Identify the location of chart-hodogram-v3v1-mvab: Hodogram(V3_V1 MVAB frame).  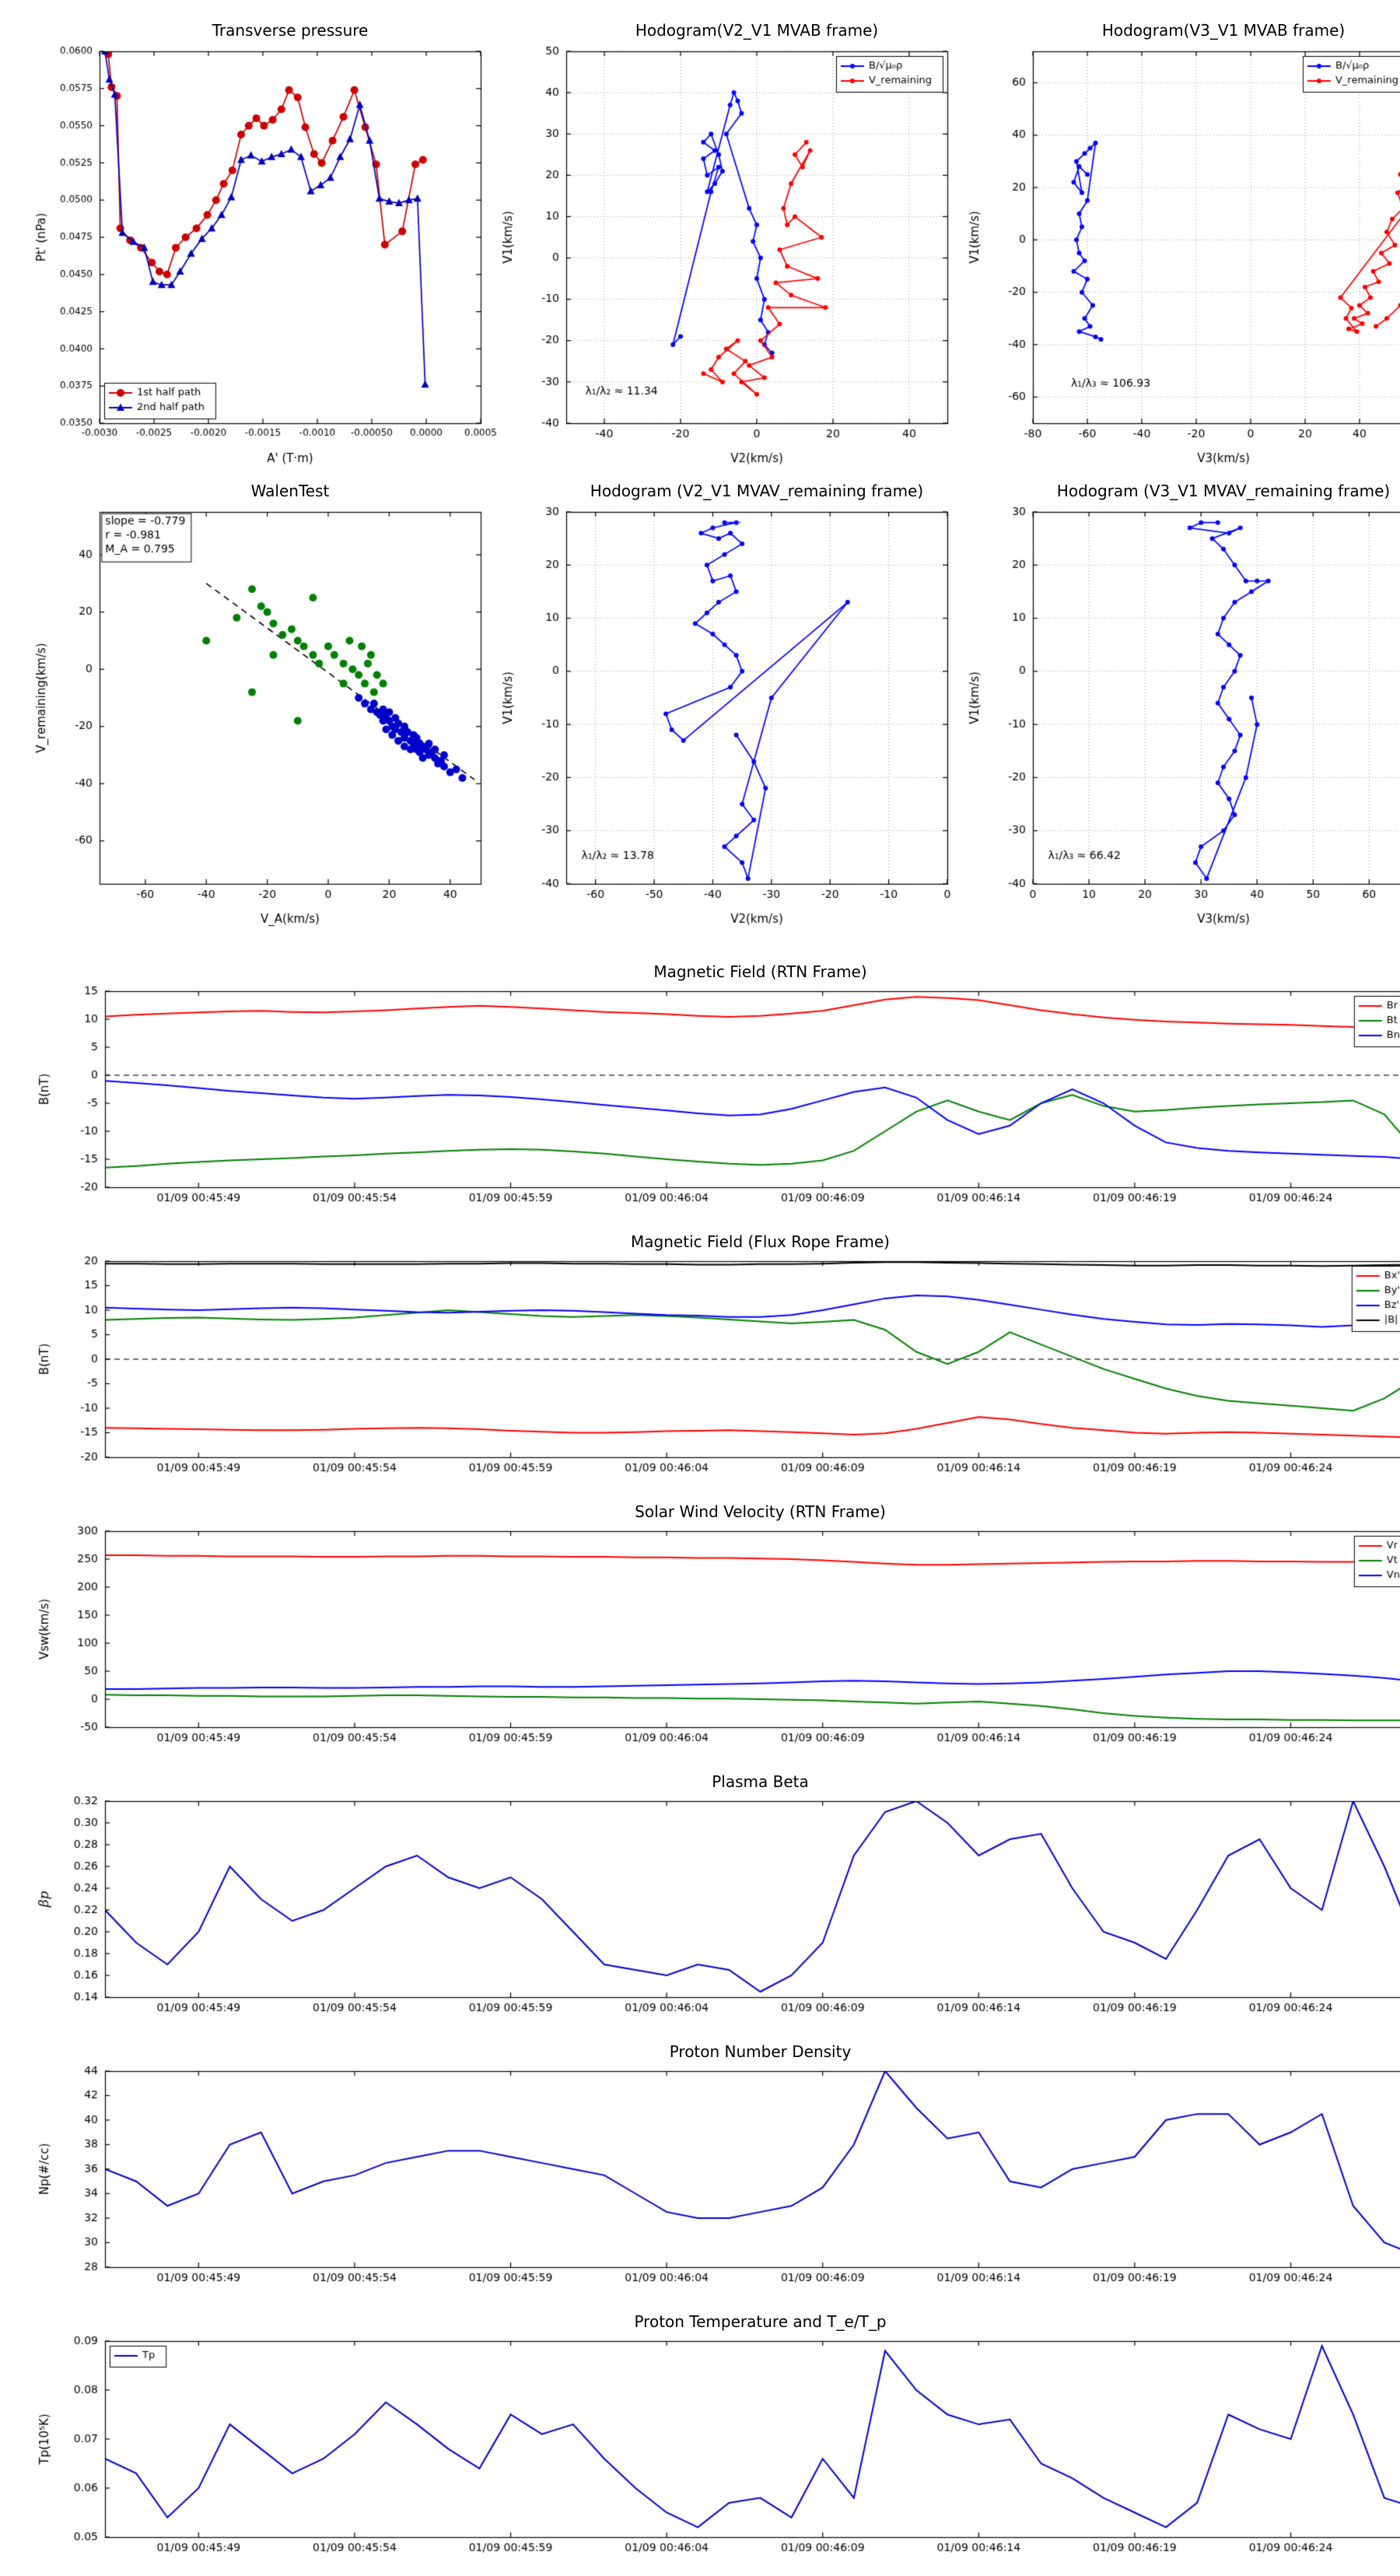
(1182, 247).